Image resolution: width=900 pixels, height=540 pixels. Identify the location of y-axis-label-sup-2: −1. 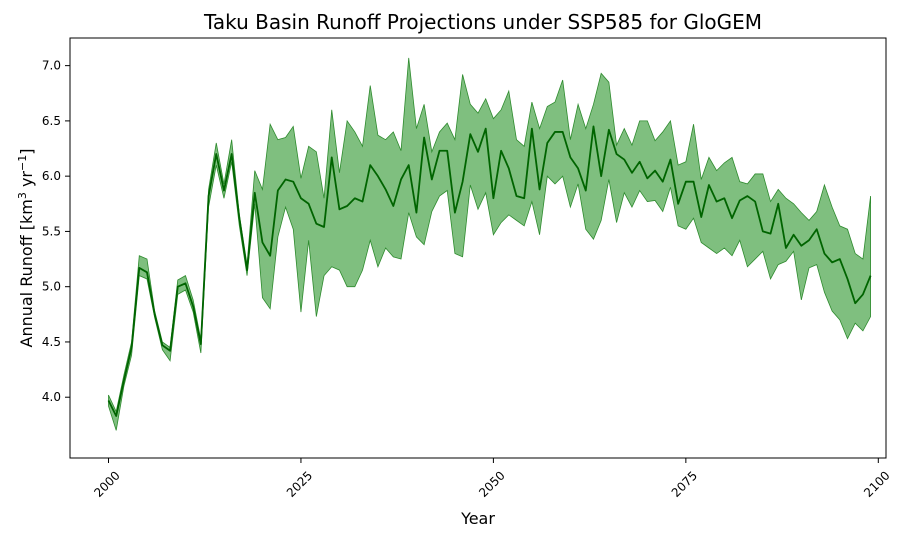
(22, 163).